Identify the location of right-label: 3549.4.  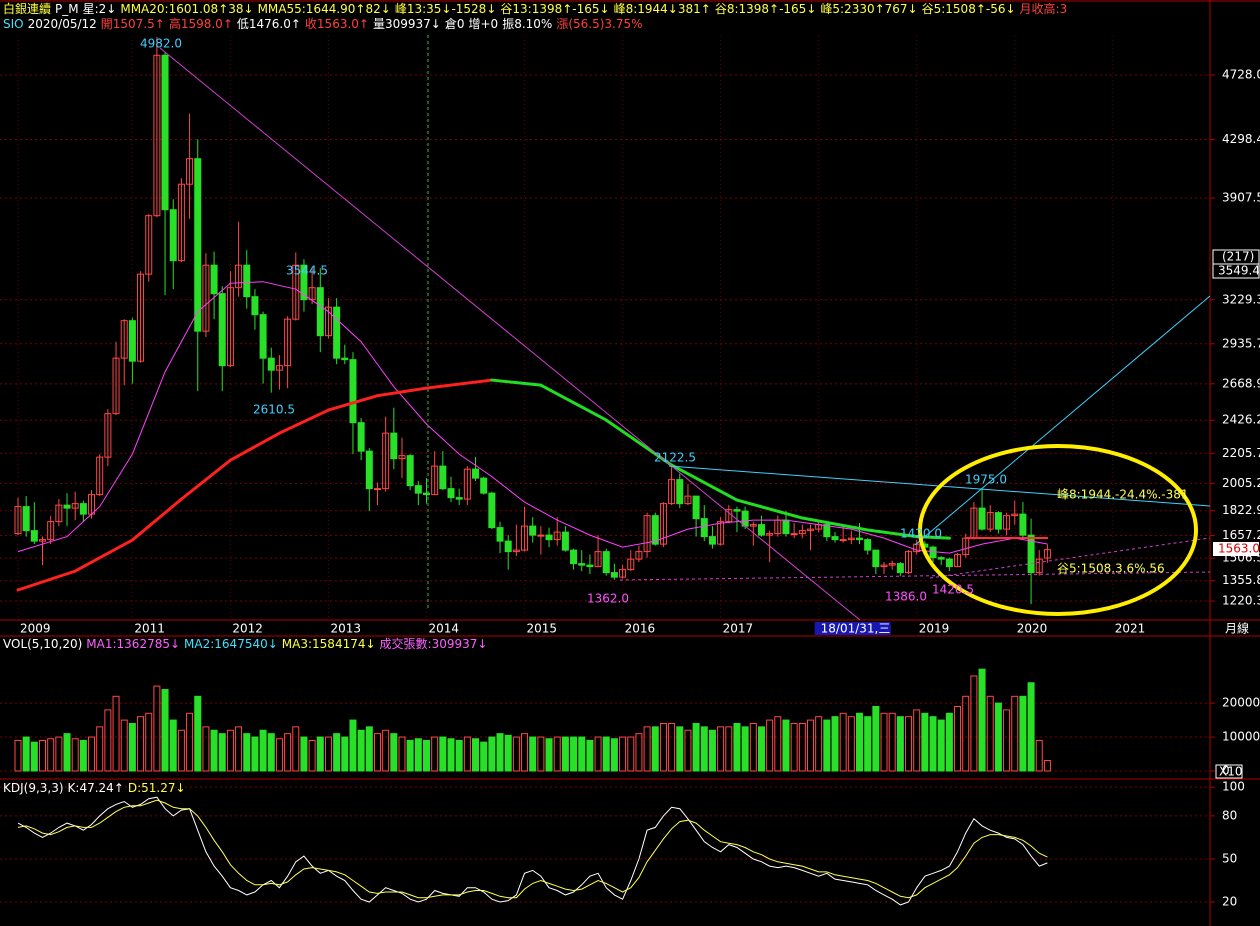
(1239, 271).